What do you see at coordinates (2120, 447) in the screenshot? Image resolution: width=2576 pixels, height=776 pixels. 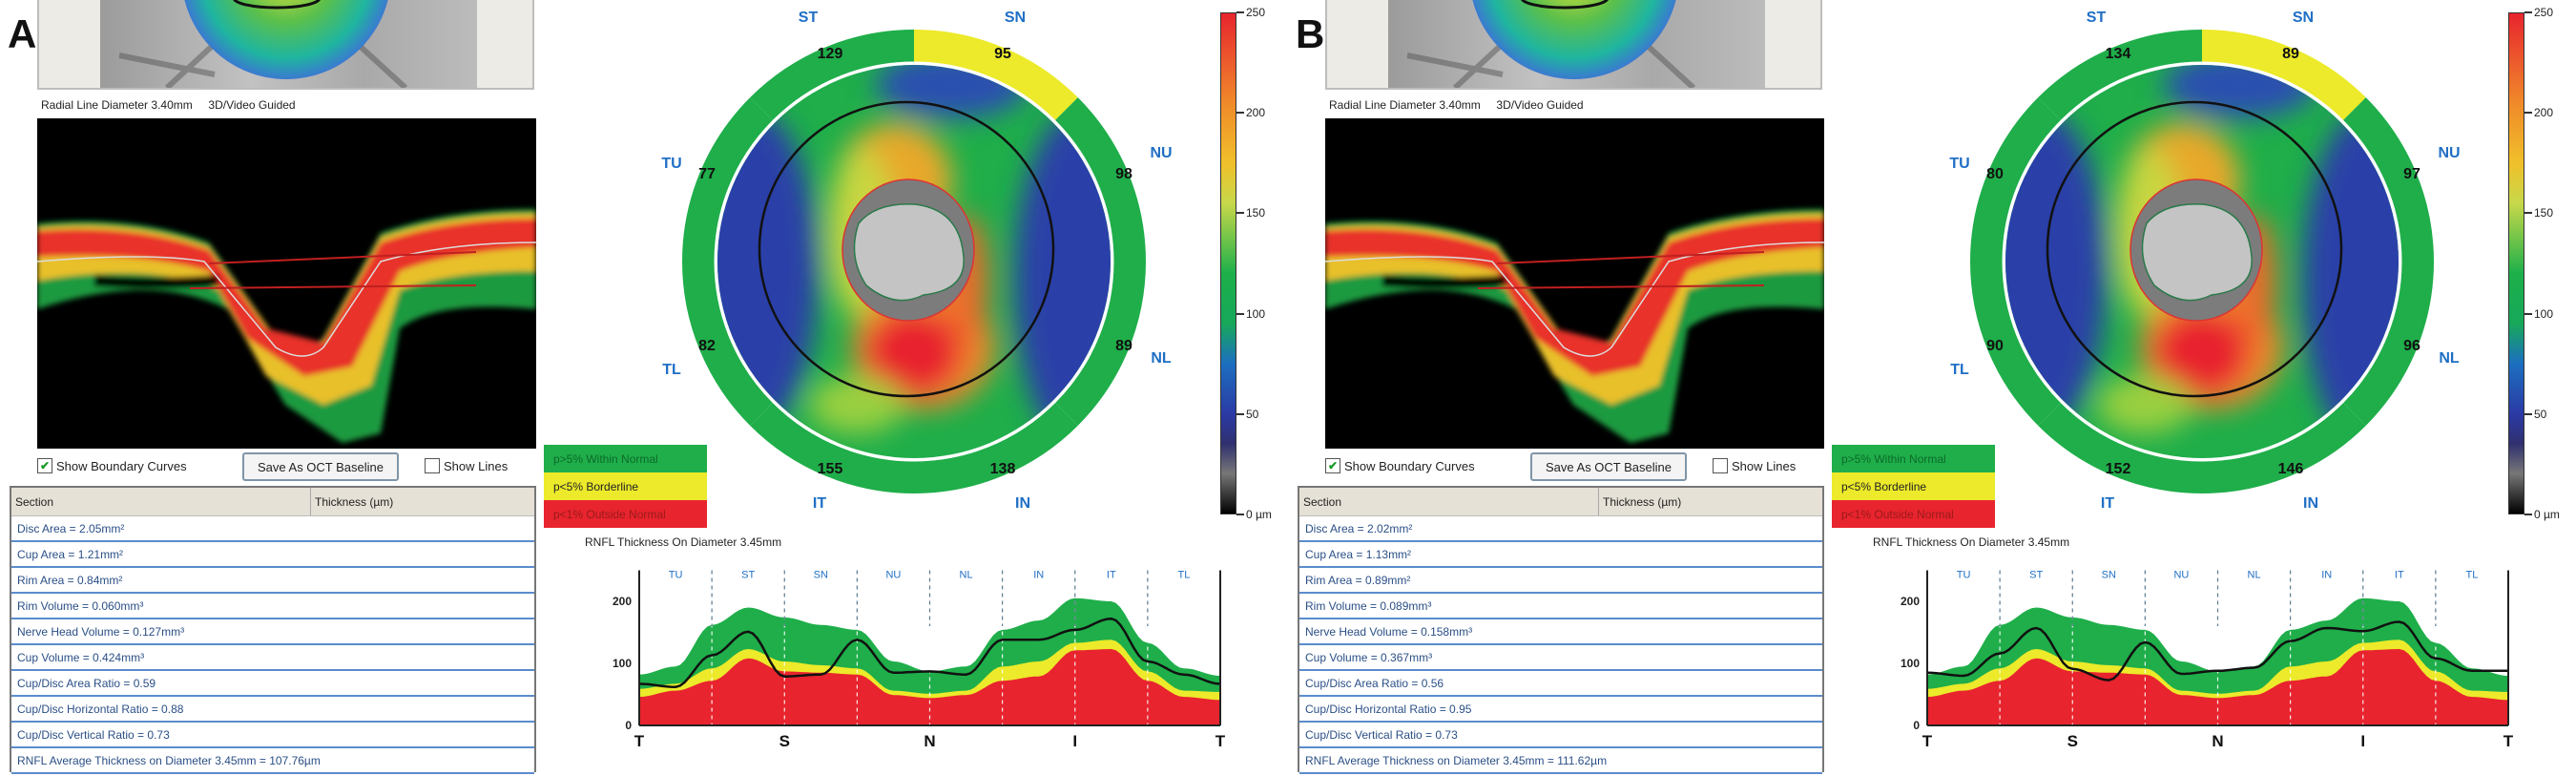 I see `sector-it-band` at bounding box center [2120, 447].